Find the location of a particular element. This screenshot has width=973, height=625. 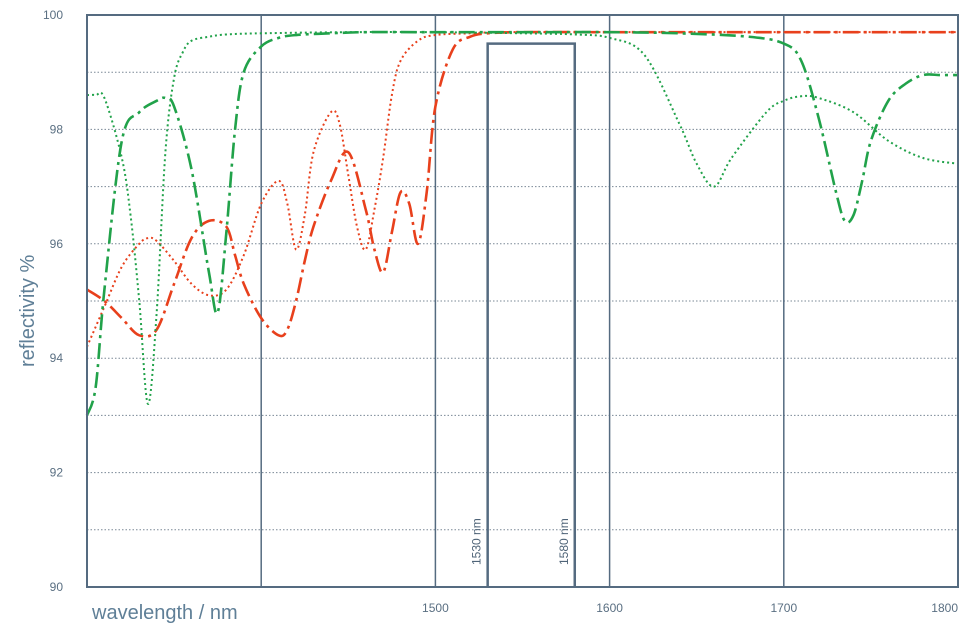

band-outline is located at coordinates (531, 314).